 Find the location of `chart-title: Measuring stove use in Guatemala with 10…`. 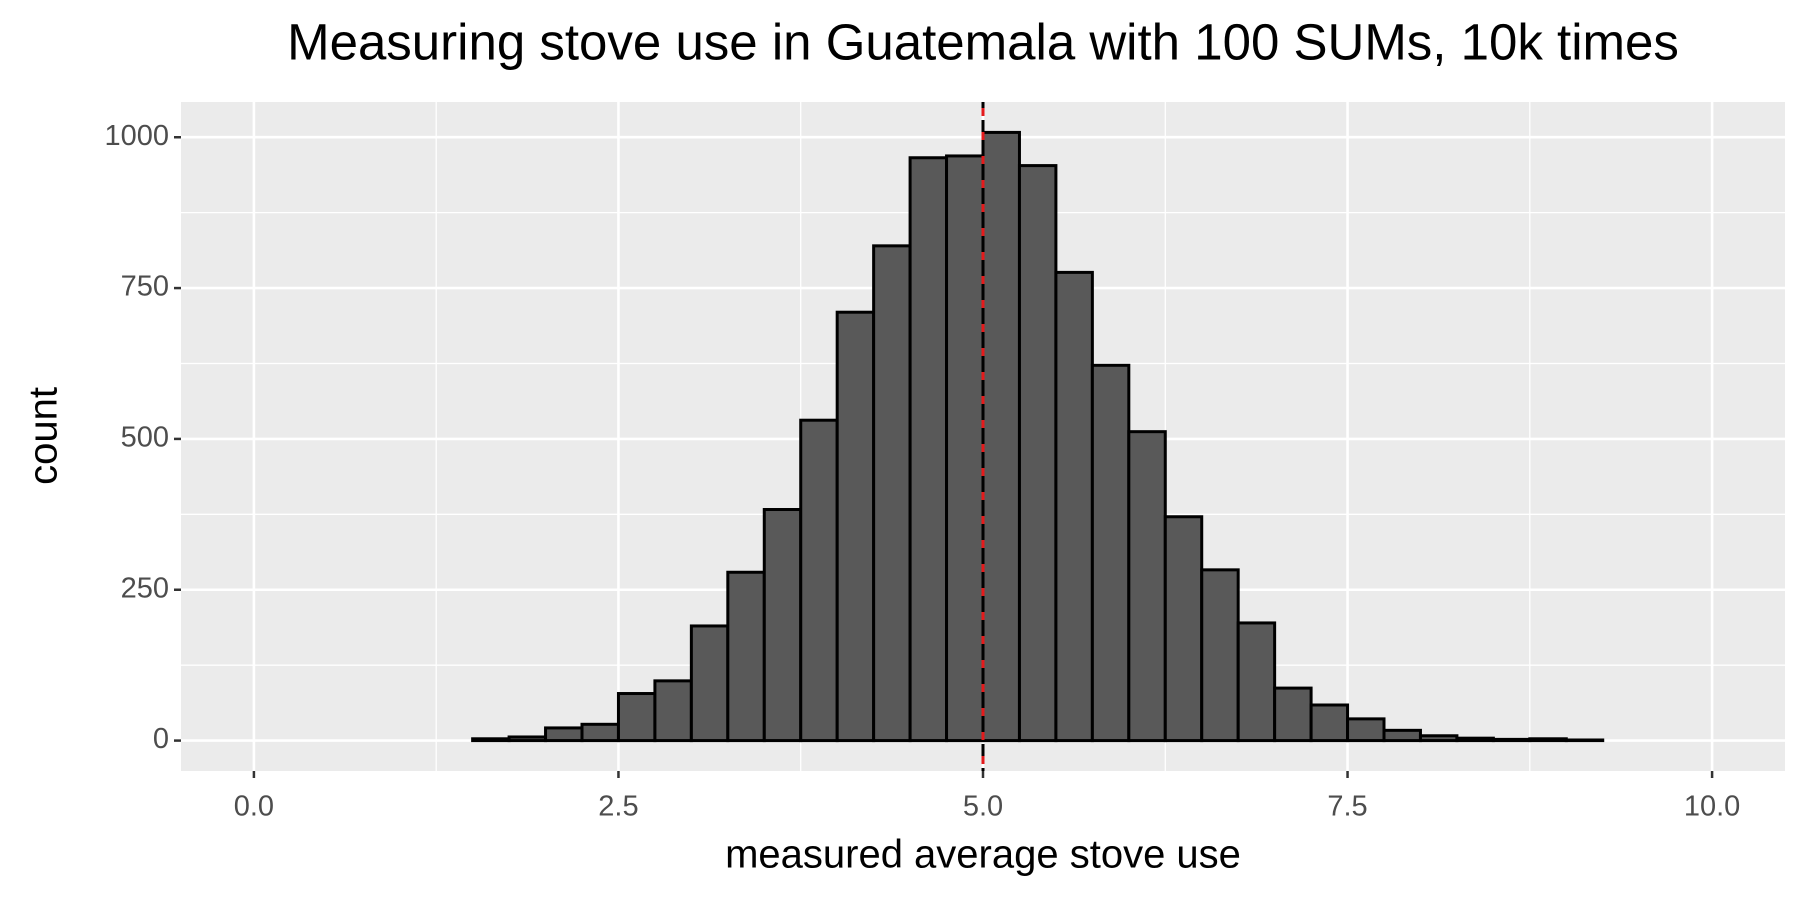

chart-title: Measuring stove use in Guatemala with 10… is located at coordinates (983, 41).